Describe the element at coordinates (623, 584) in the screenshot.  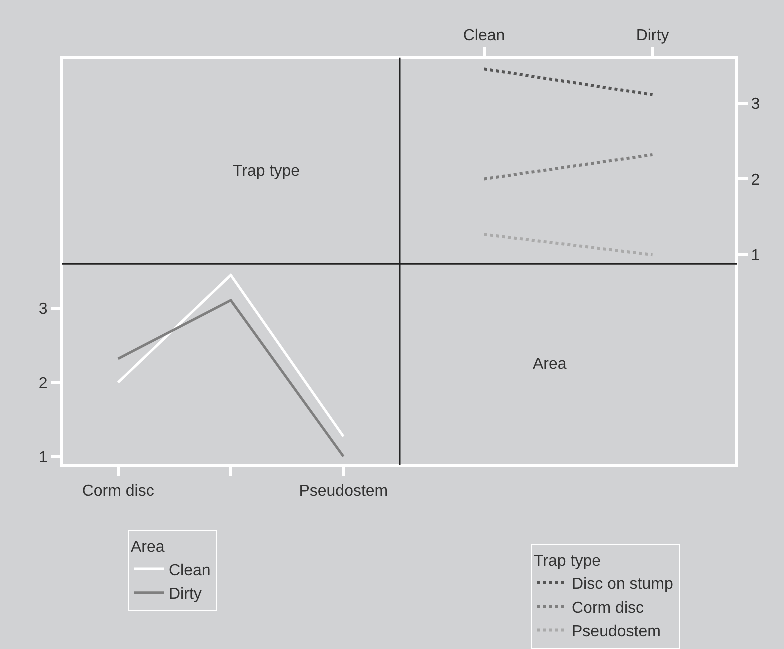
I see `legend-label: Disc on stump` at that location.